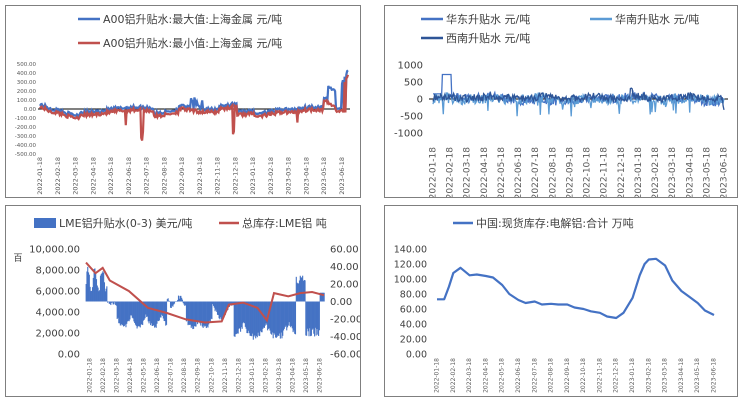 This screenshot has height=402, width=743. Describe the element at coordinates (553, 172) in the screenshot. I see `regional-x-tick-label: 2022-08-18` at that location.